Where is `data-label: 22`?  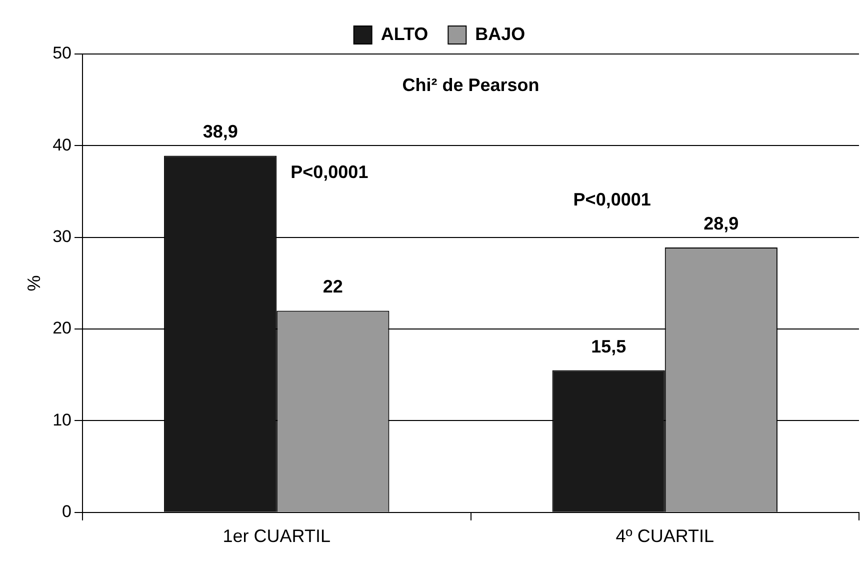 data-label: 22 is located at coordinates (332, 286).